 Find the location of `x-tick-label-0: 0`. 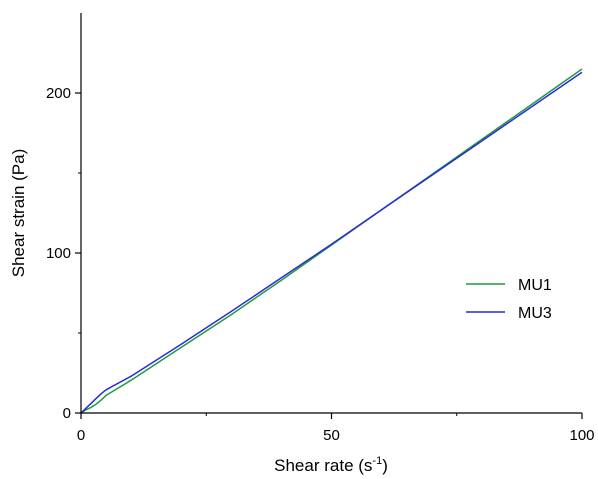

x-tick-label-0: 0 is located at coordinates (81, 435).